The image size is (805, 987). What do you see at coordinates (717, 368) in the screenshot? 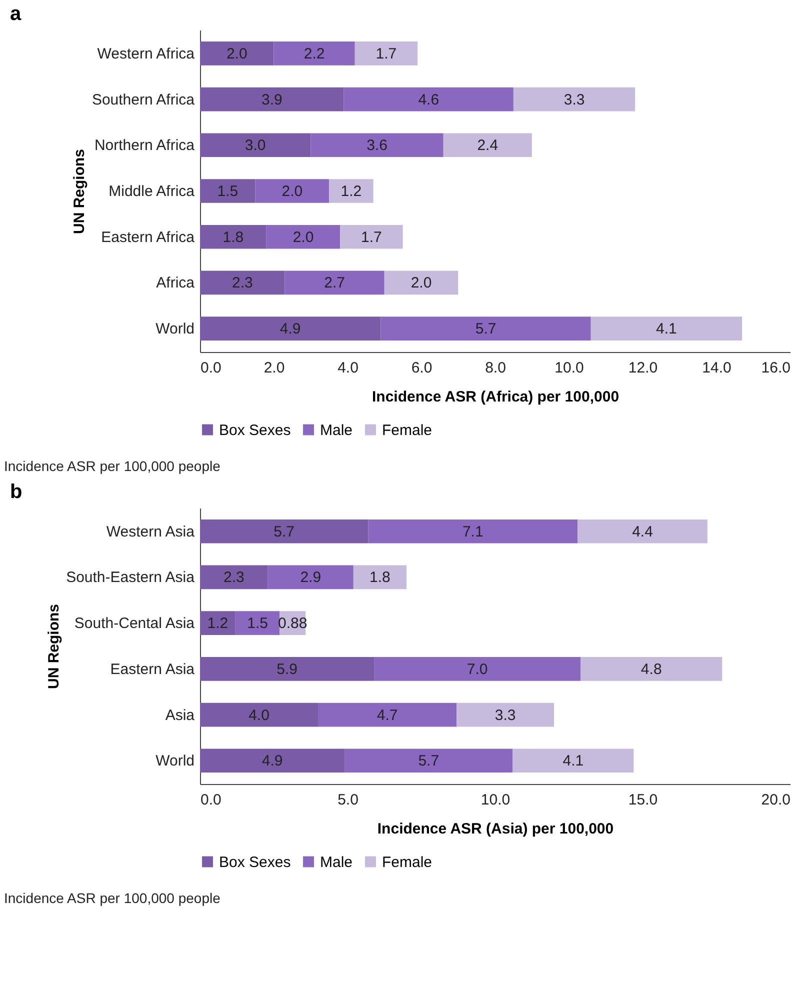
I see `x-tick-label: 14.0` at bounding box center [717, 368].